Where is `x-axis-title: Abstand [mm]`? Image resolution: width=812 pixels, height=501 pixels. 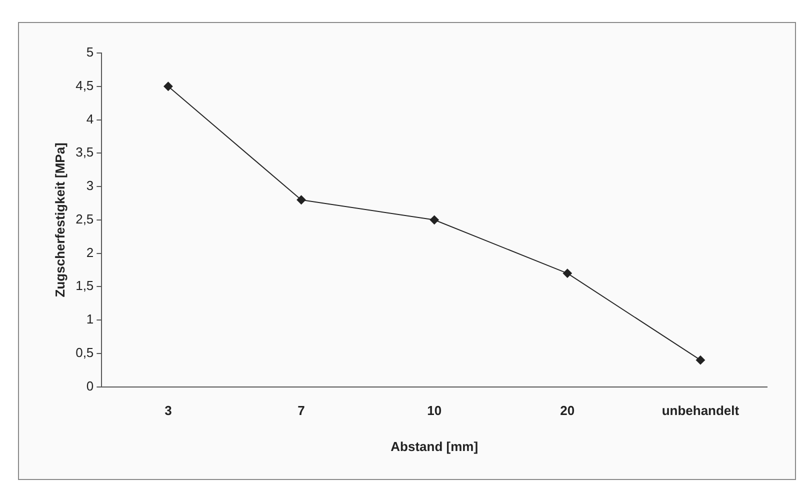
x-axis-title: Abstand [mm] is located at coordinates (434, 446).